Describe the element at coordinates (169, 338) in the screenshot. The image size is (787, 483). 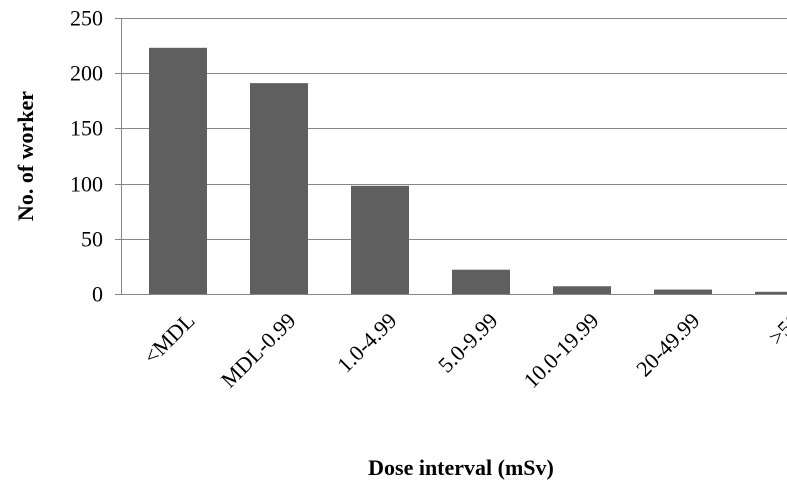
I see `x-tick-label: <MDL` at that location.